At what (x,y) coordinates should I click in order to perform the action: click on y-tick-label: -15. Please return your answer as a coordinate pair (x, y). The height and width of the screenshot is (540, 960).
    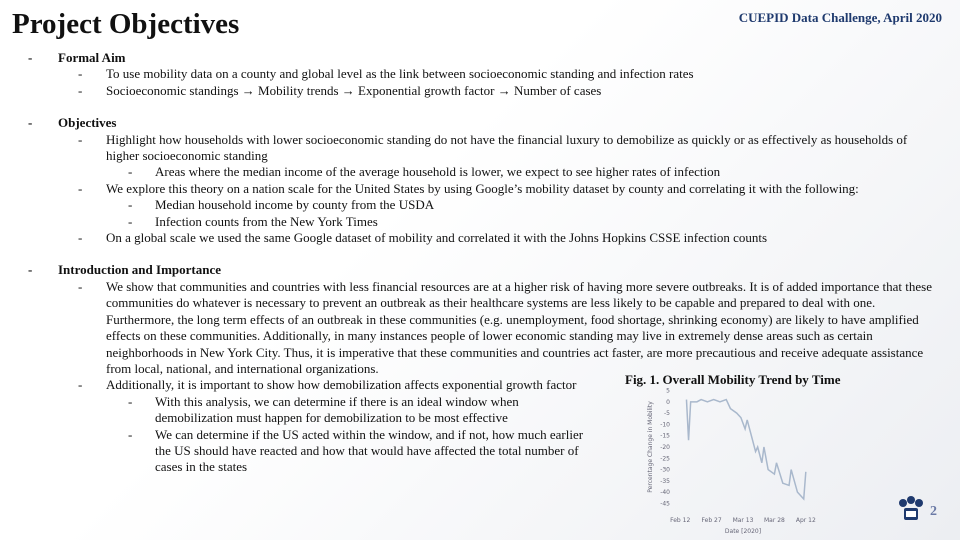
    Looking at the image, I should click on (665, 436).